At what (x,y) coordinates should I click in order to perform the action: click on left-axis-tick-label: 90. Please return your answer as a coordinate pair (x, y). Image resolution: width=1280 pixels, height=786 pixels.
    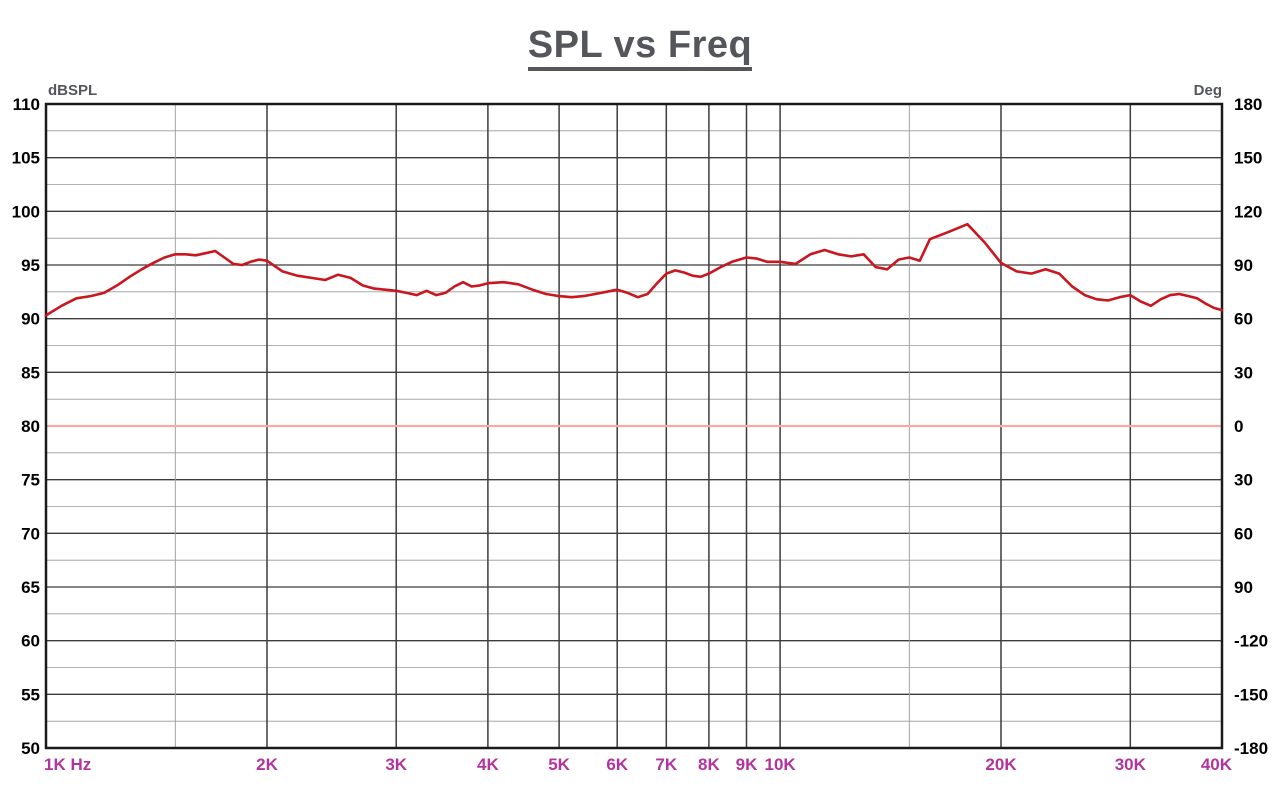
    Looking at the image, I should click on (30, 319).